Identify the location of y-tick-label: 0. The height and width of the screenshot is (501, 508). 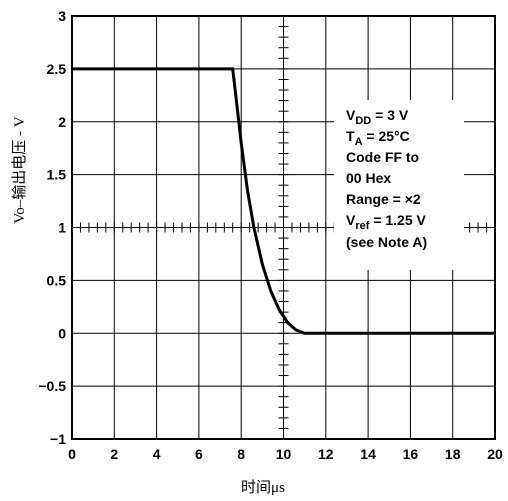
(62, 333).